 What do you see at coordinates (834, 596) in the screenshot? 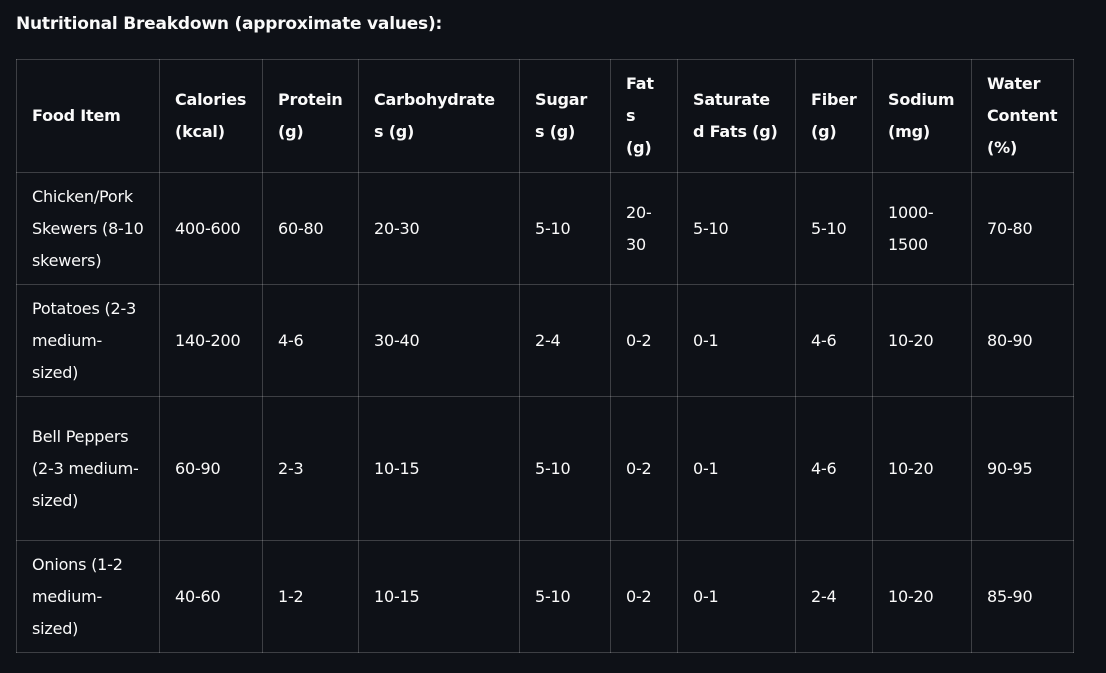
I see `fiber-cell: 2-4` at bounding box center [834, 596].